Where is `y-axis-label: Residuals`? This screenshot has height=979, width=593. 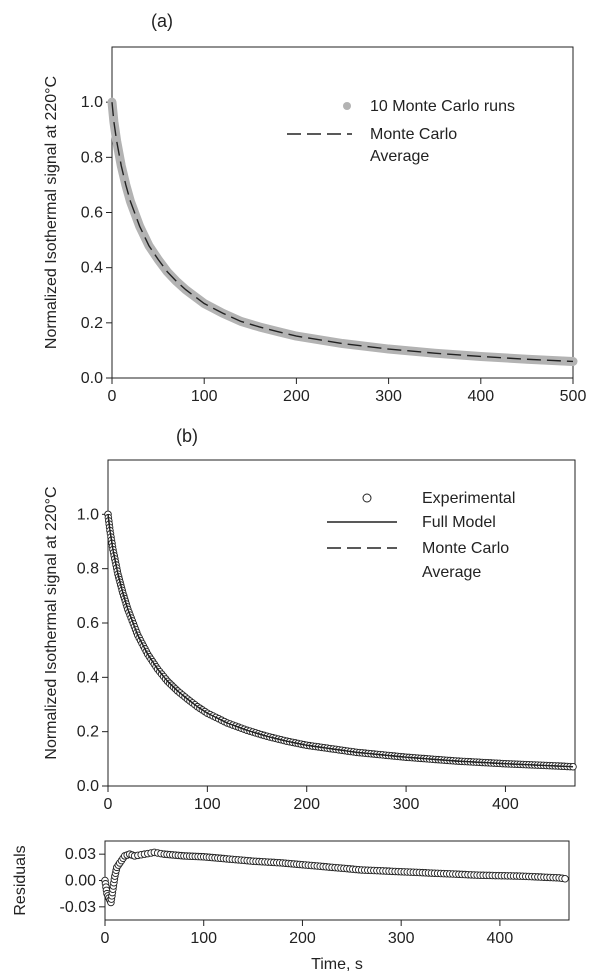 y-axis-label: Residuals is located at coordinates (20, 880).